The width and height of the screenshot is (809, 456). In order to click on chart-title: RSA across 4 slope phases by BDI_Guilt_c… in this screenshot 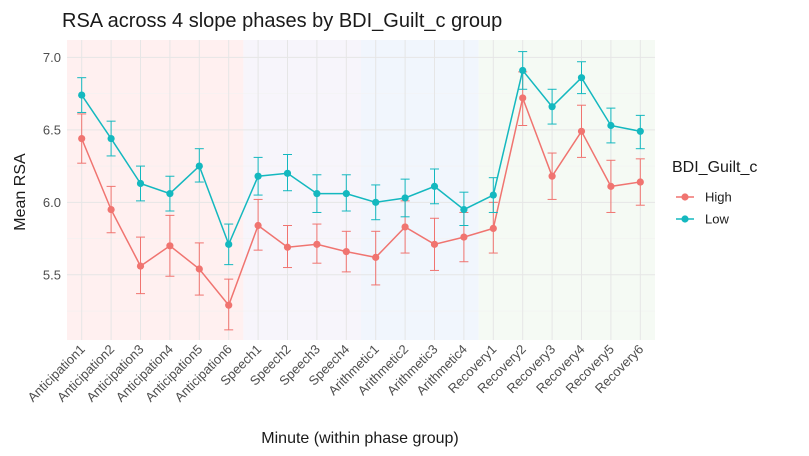, I will do `click(282, 21)`.